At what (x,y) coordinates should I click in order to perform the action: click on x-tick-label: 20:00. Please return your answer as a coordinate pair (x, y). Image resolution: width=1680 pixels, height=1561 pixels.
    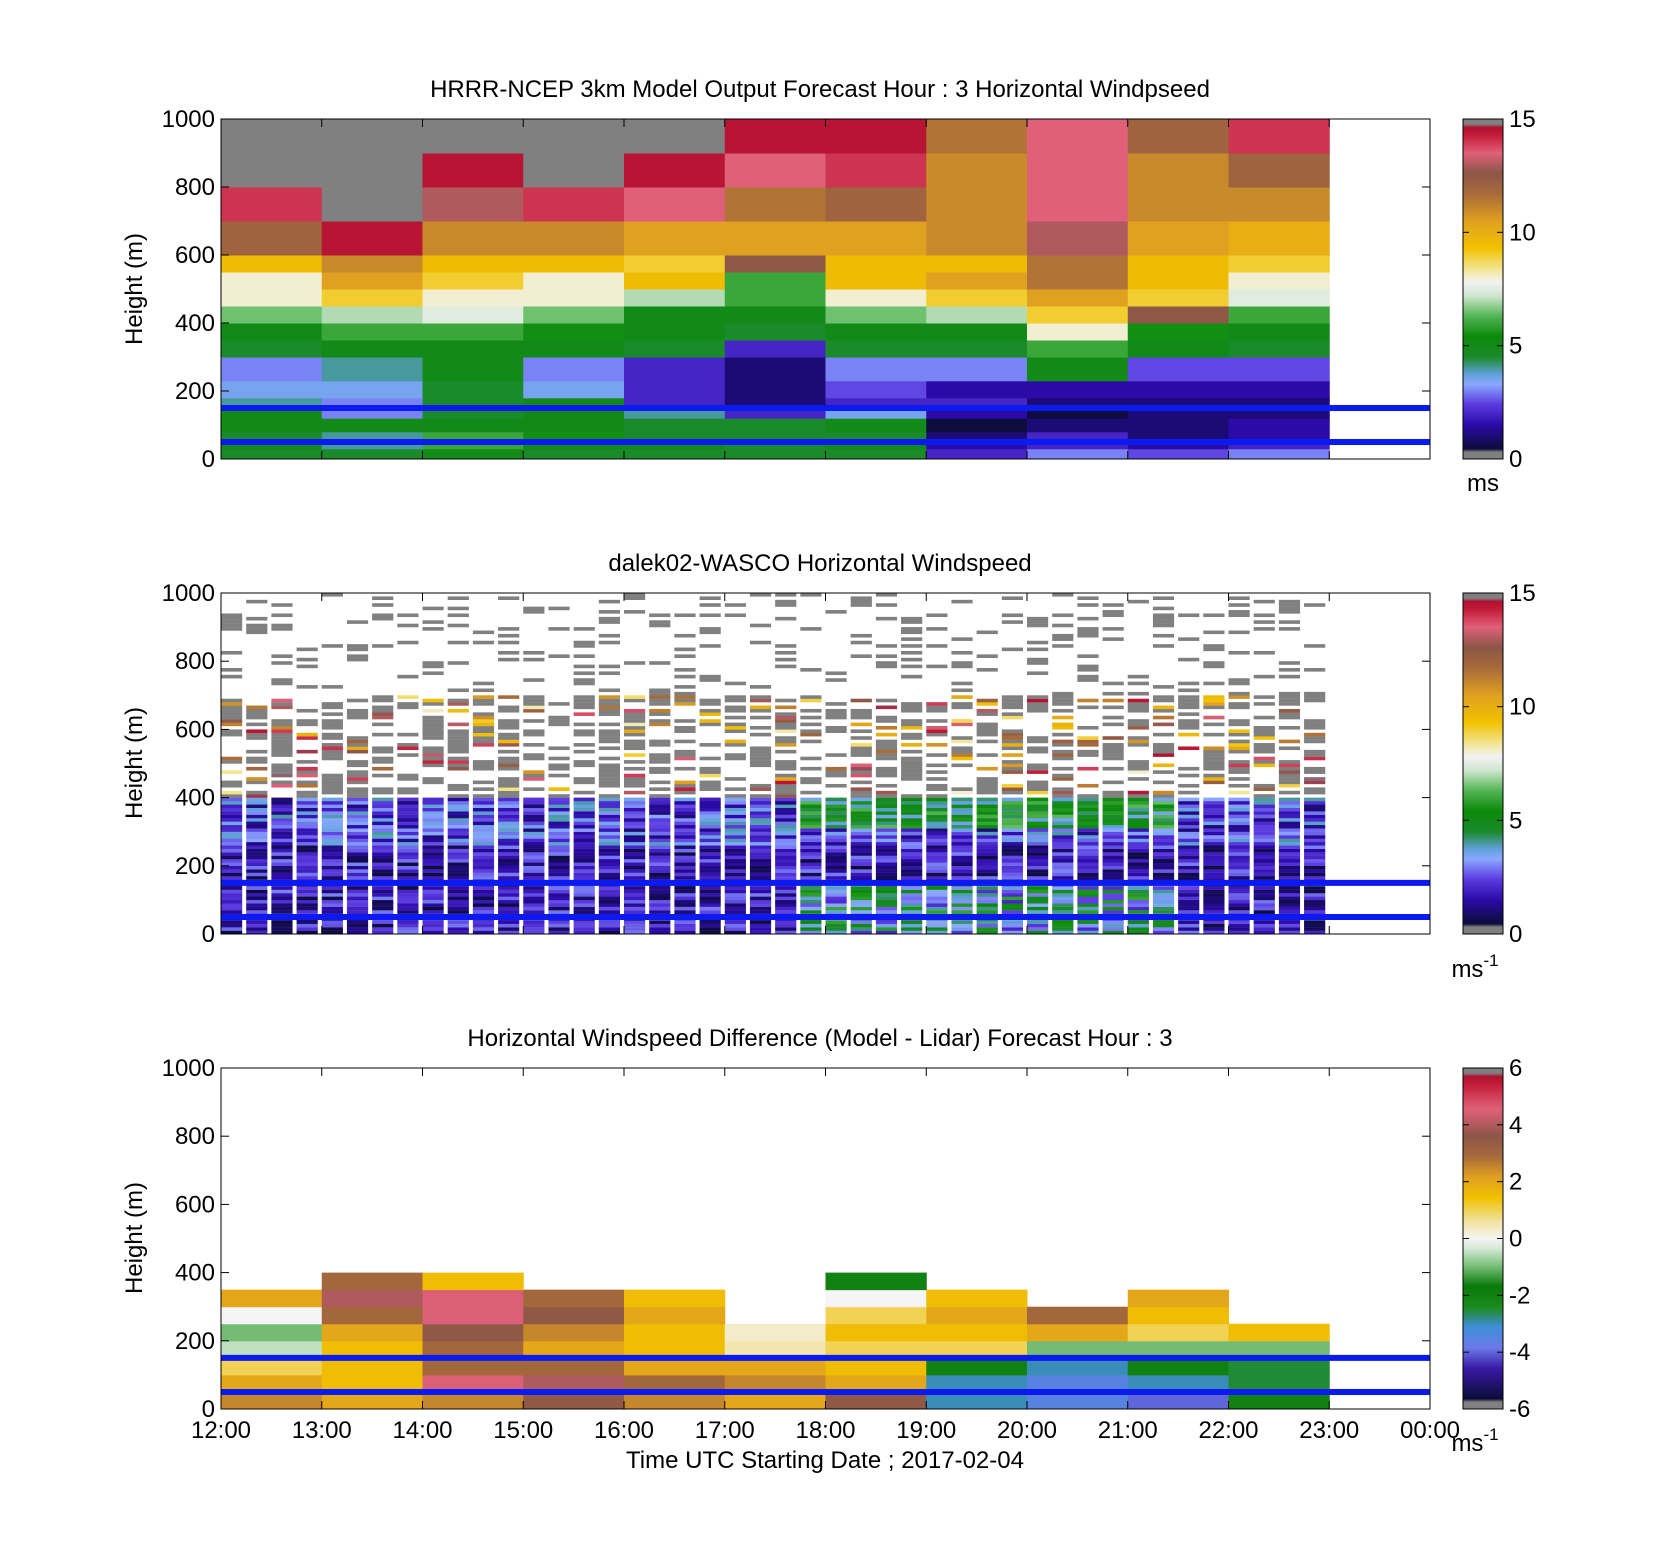
    Looking at the image, I should click on (1027, 1430).